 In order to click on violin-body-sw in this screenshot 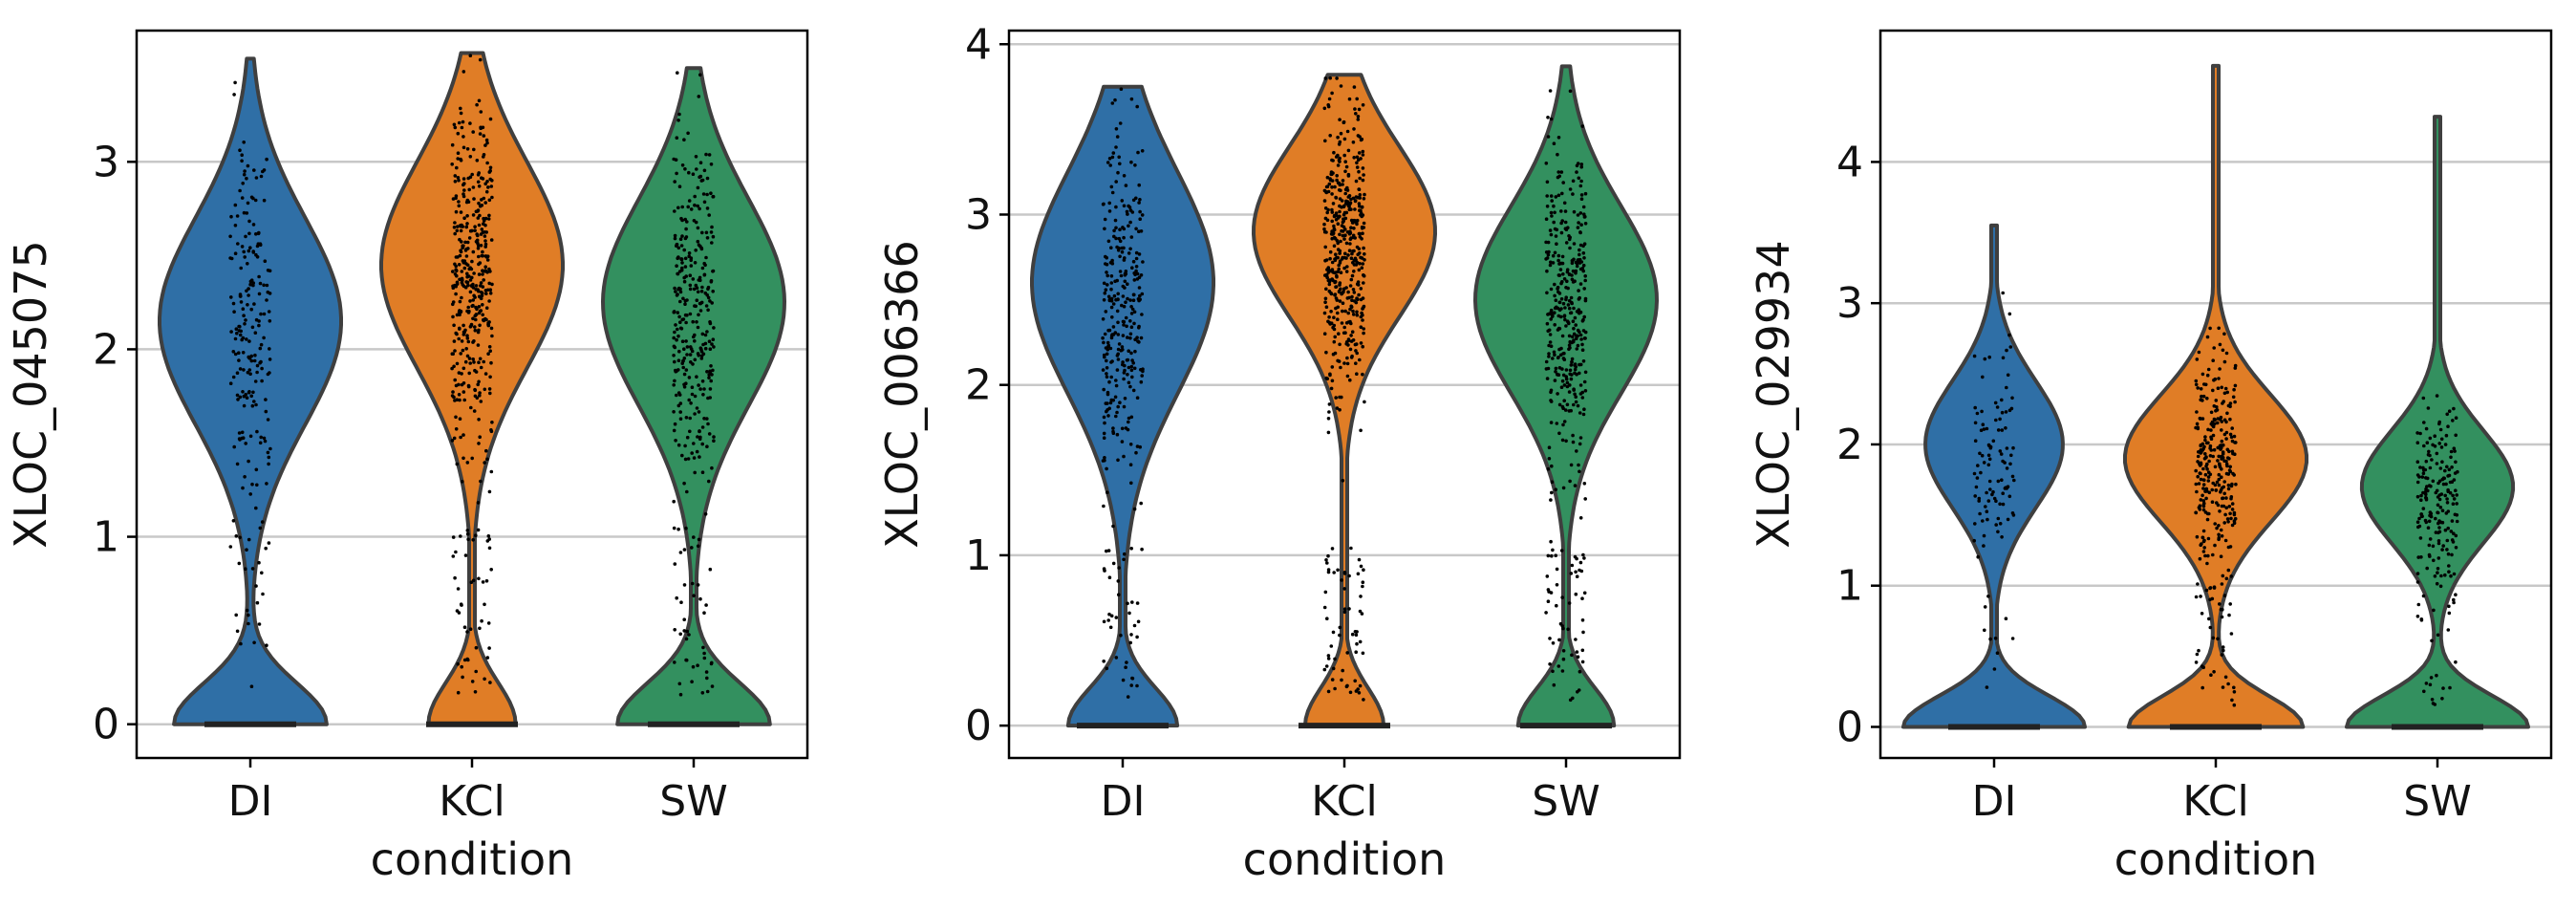, I will do `click(1566, 396)`.